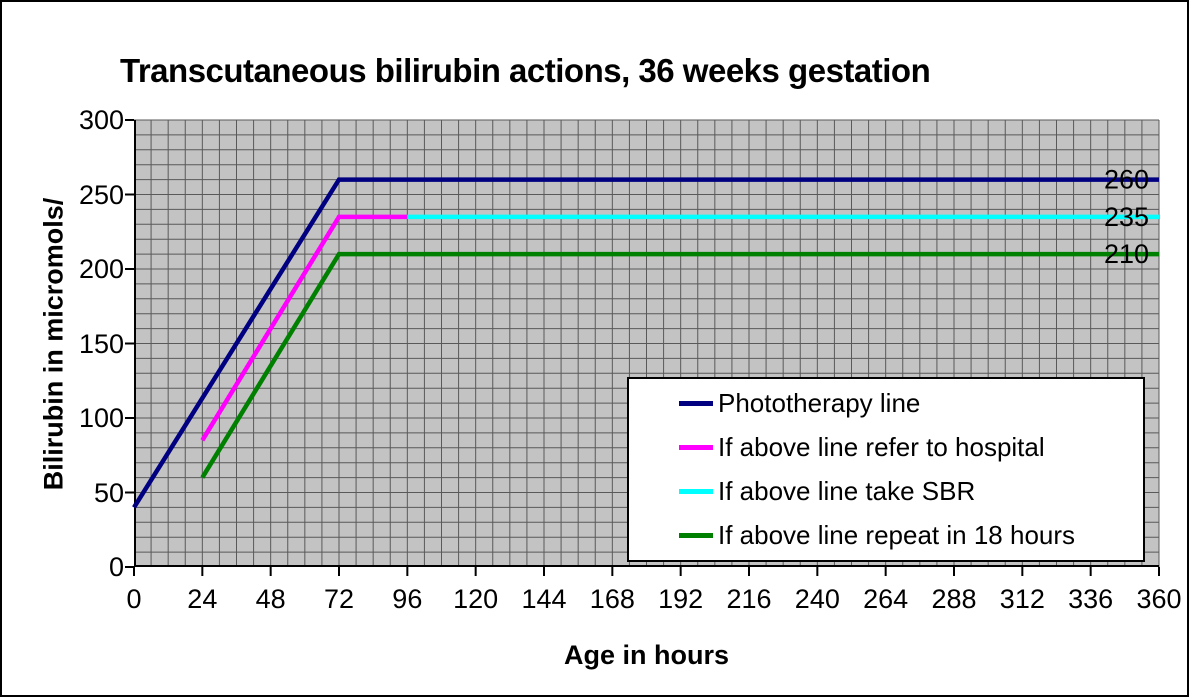  Describe the element at coordinates (681, 599) in the screenshot. I see `x-tick-label: 192` at that location.